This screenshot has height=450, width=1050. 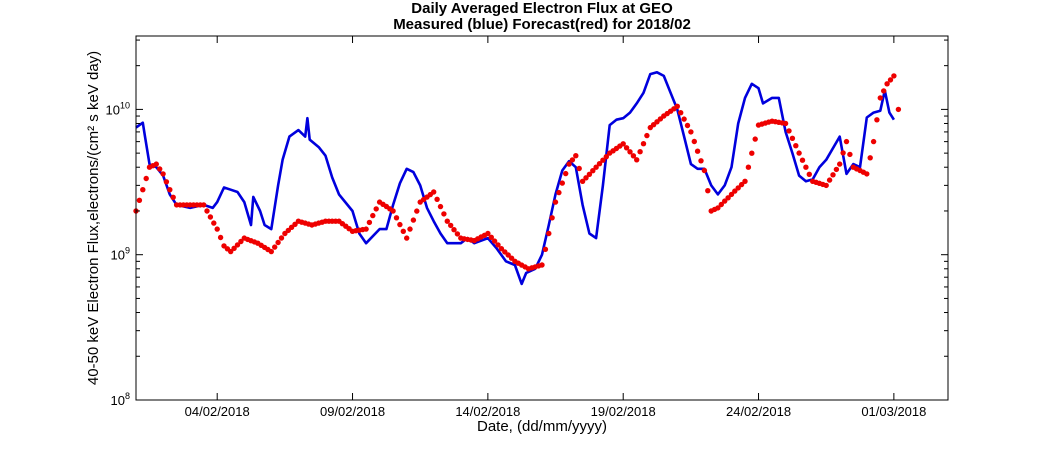 What do you see at coordinates (623, 411) in the screenshot?
I see `x-tick-label: 19/02/2018` at bounding box center [623, 411].